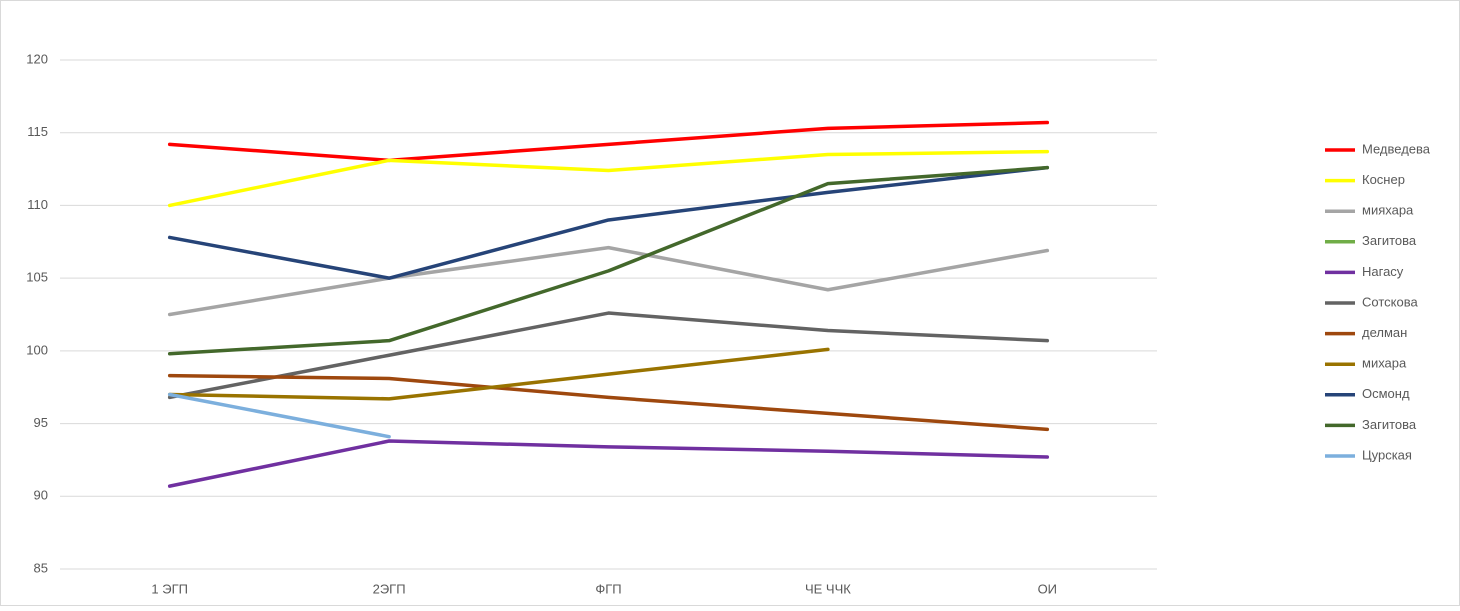  I want to click on y-tick-label: 120, so click(37, 58).